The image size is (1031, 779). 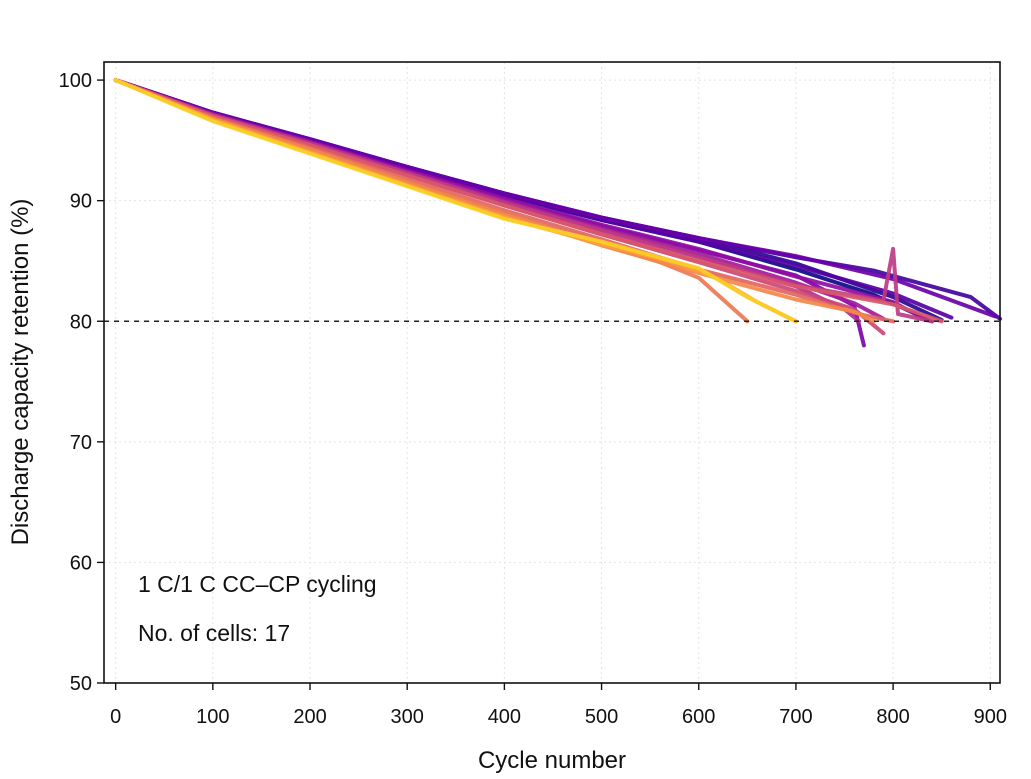 What do you see at coordinates (115, 717) in the screenshot?
I see `x-tick-label: 0` at bounding box center [115, 717].